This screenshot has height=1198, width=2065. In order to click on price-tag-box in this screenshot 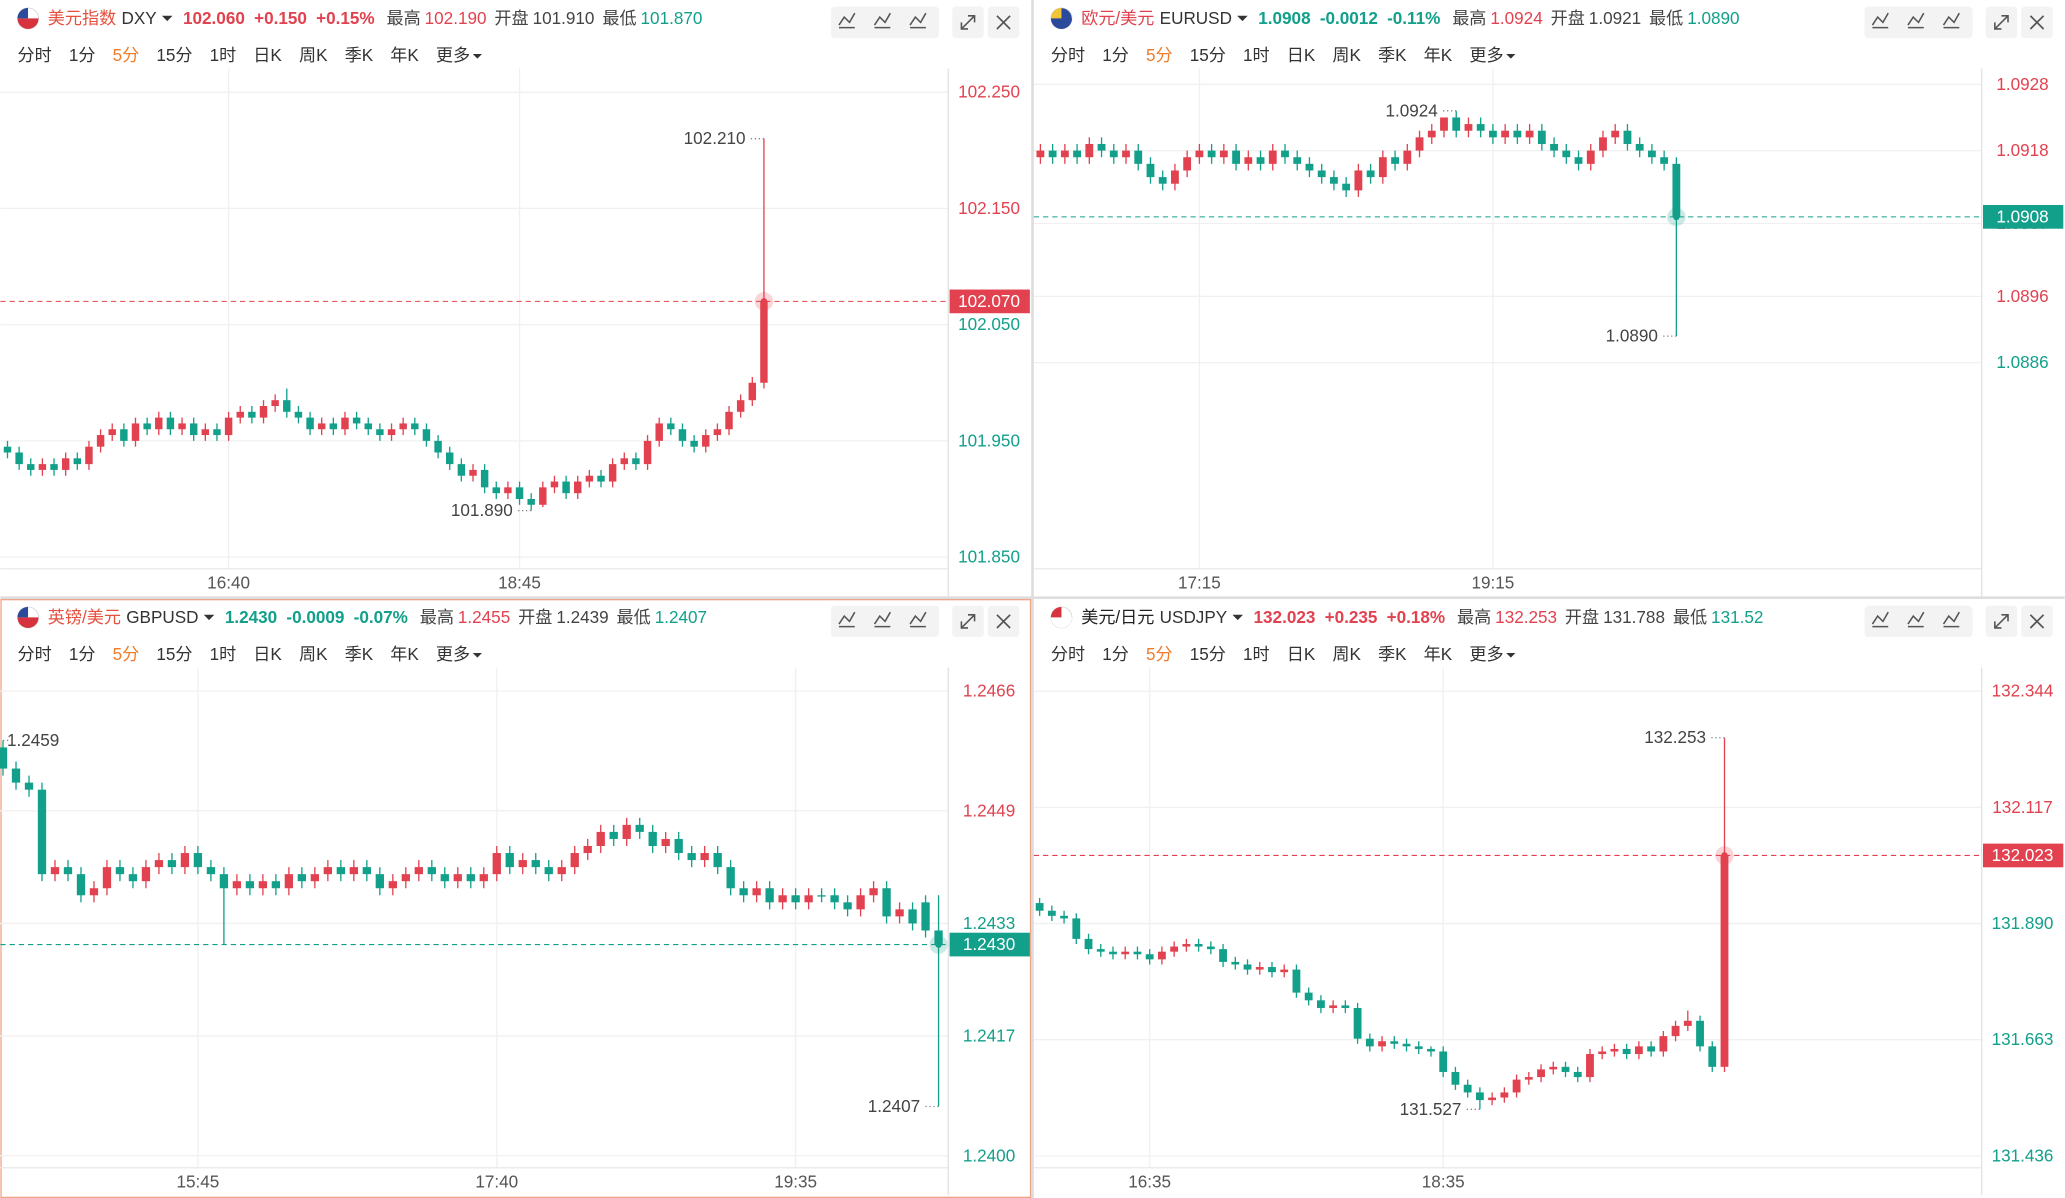, I will do `click(2023, 855)`.